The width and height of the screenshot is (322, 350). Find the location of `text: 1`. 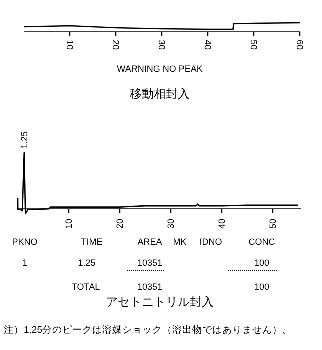

text: 1 is located at coordinates (25, 263).